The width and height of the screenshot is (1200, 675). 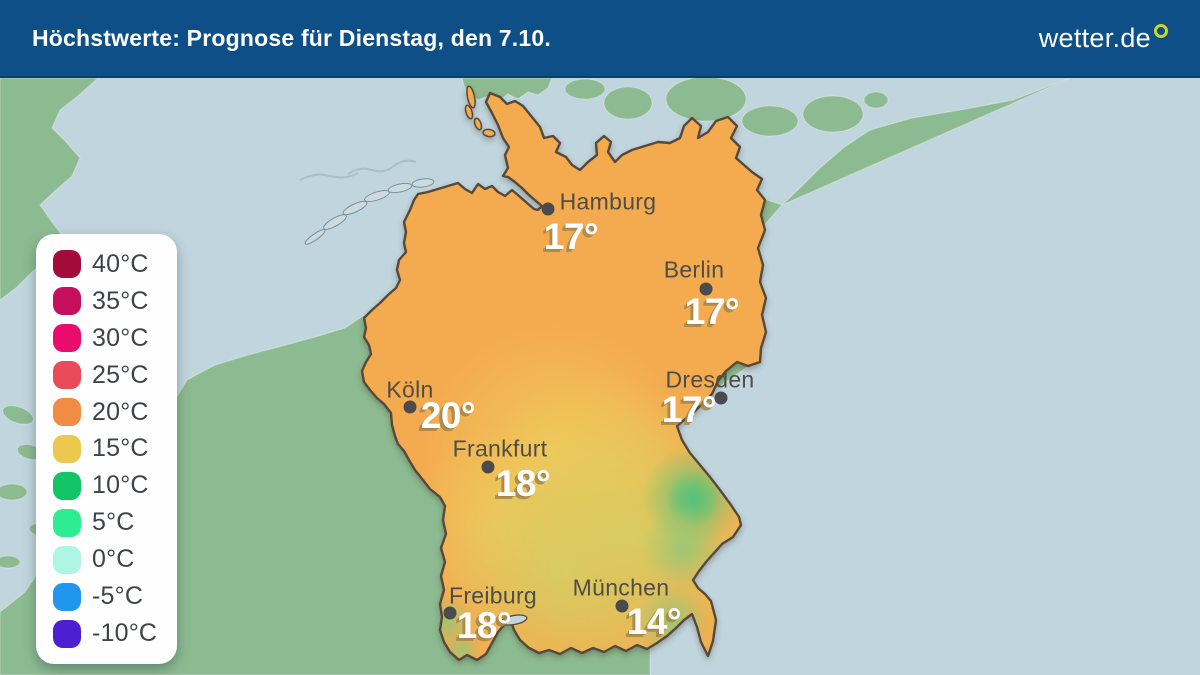 I want to click on lake-constance, so click(x=514, y=620).